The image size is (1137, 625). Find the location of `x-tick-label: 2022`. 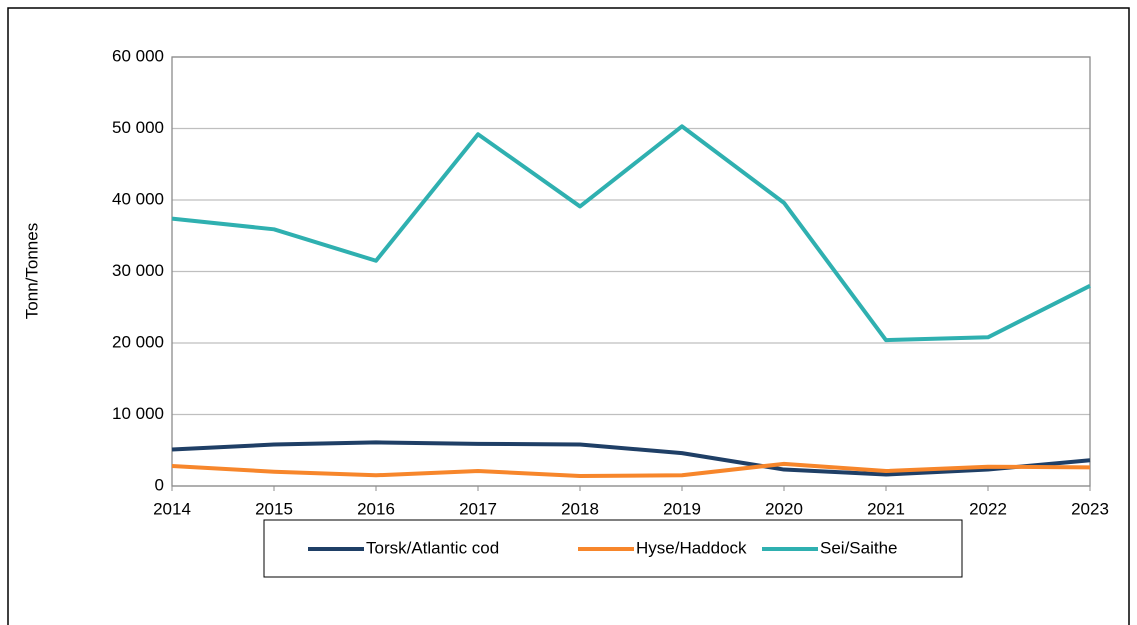

x-tick-label: 2022 is located at coordinates (988, 508).